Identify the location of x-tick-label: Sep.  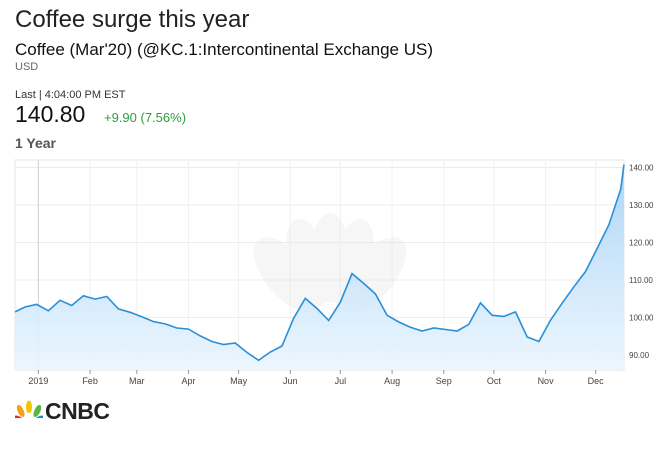
(444, 381).